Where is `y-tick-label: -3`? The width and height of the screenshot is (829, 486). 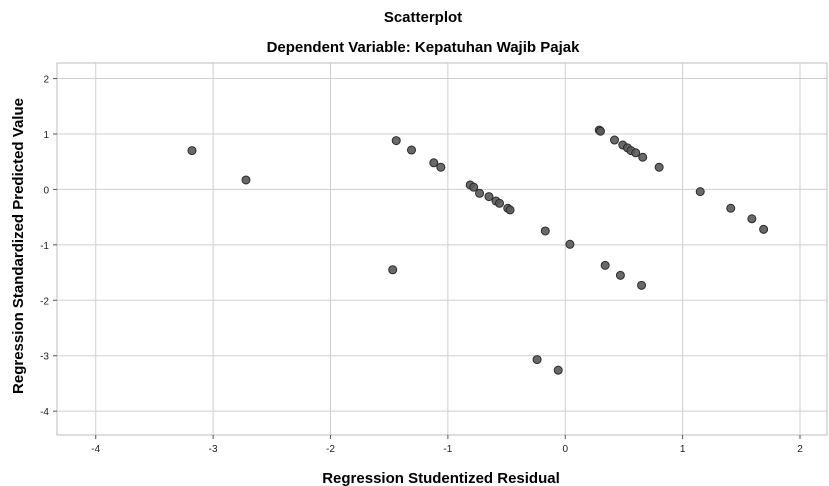
y-tick-label: -3 is located at coordinates (44, 357).